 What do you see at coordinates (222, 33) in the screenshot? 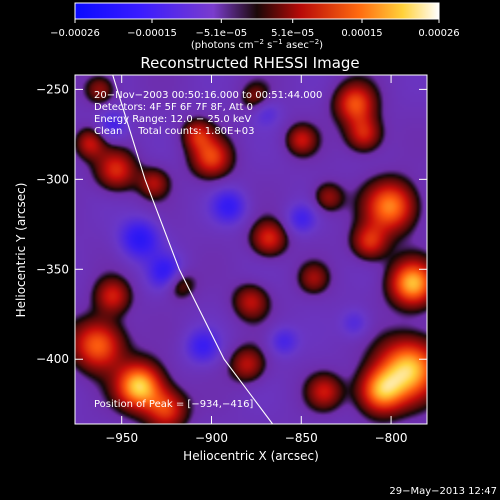
I see `colorbar-tick-label: −5.1e−05` at bounding box center [222, 33].